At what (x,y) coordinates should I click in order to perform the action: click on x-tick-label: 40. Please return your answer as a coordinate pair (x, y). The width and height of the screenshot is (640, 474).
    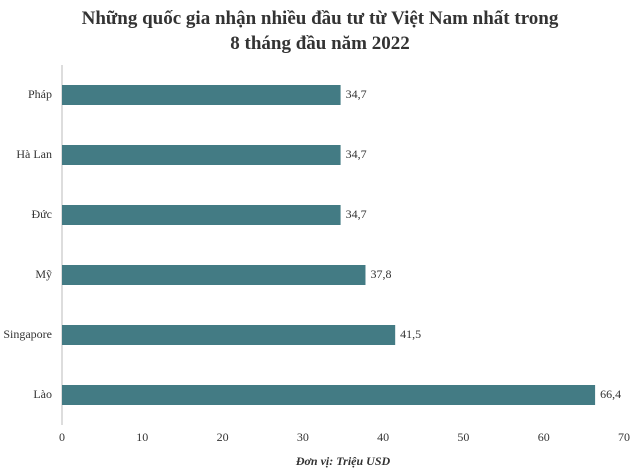
    Looking at the image, I should click on (383, 437).